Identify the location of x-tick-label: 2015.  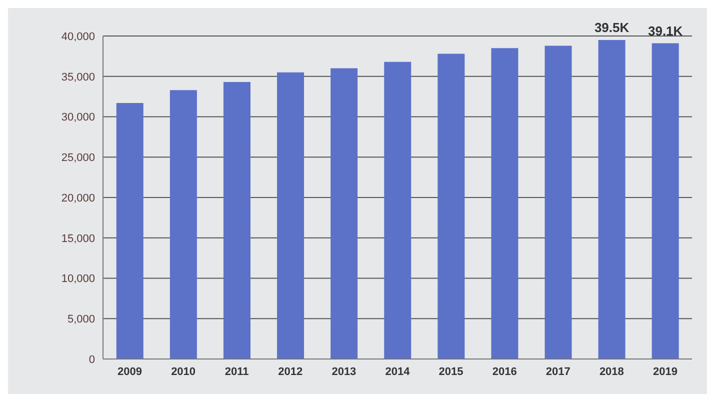
(451, 372).